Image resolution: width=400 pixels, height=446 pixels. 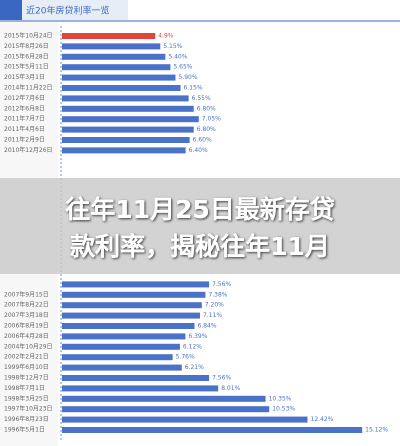 What do you see at coordinates (194, 367) in the screenshot?
I see `value-label: 6.21%` at bounding box center [194, 367].